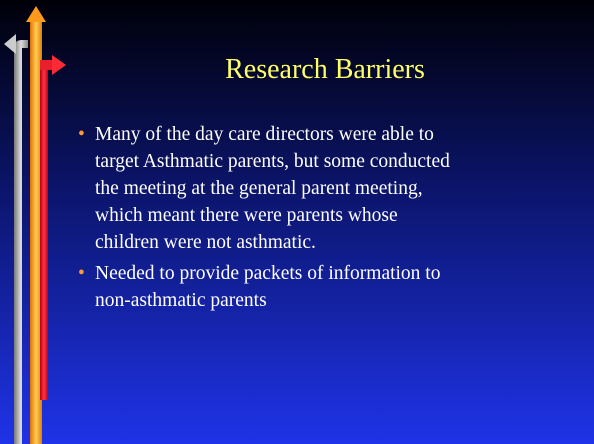 The height and width of the screenshot is (444, 594). I want to click on gray-bar, so click(21, 242).